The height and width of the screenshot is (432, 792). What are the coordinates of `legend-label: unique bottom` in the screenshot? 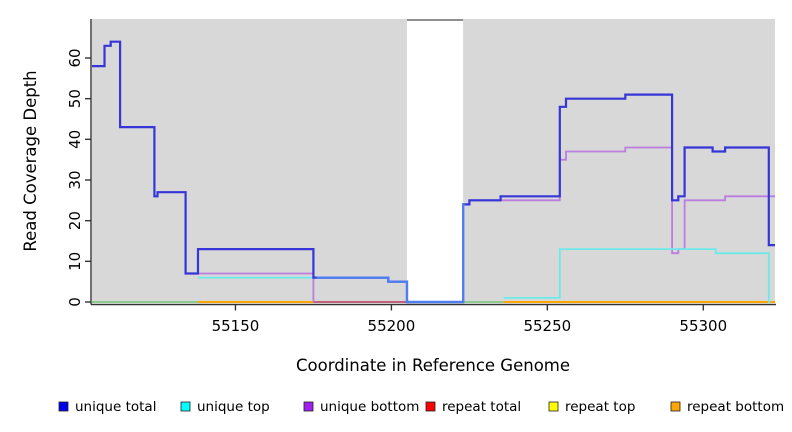 It's located at (369, 407).